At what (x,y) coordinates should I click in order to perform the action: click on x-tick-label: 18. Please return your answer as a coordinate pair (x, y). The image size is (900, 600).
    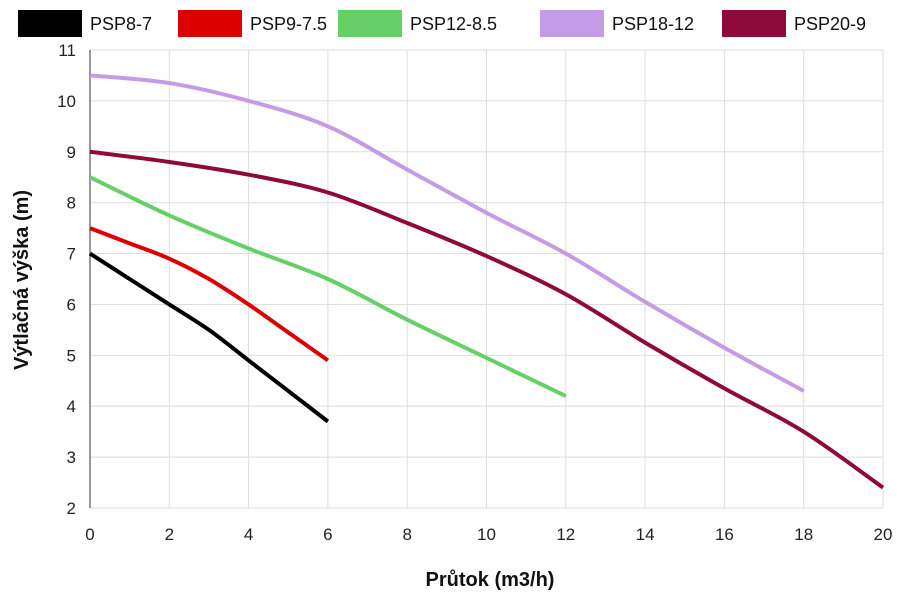
    Looking at the image, I should click on (803, 534).